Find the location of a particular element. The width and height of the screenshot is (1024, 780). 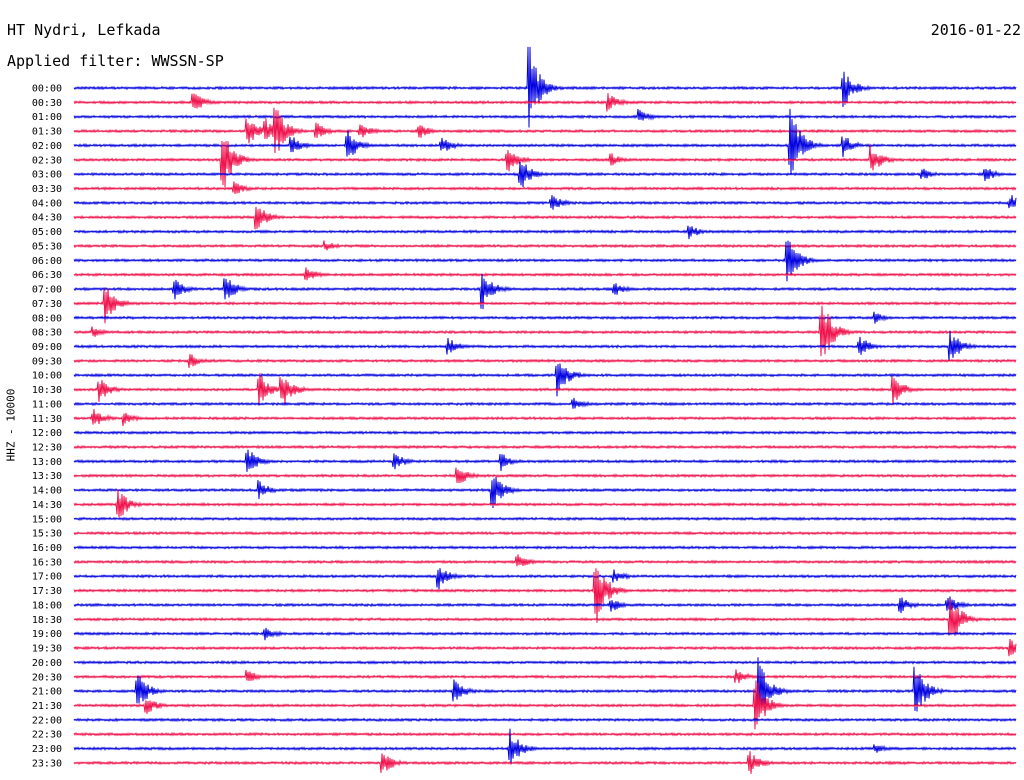

record-date: 2016-01-22 is located at coordinates (975, 30).